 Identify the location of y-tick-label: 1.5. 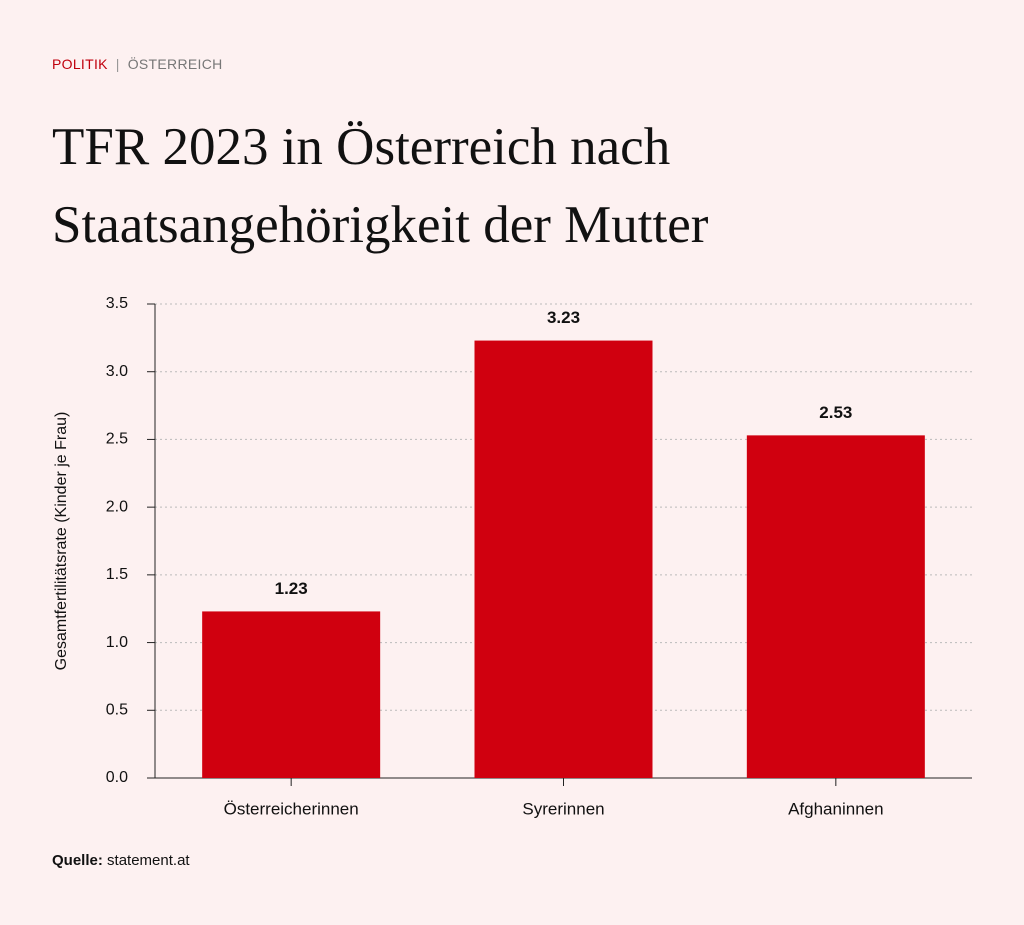
(117, 574).